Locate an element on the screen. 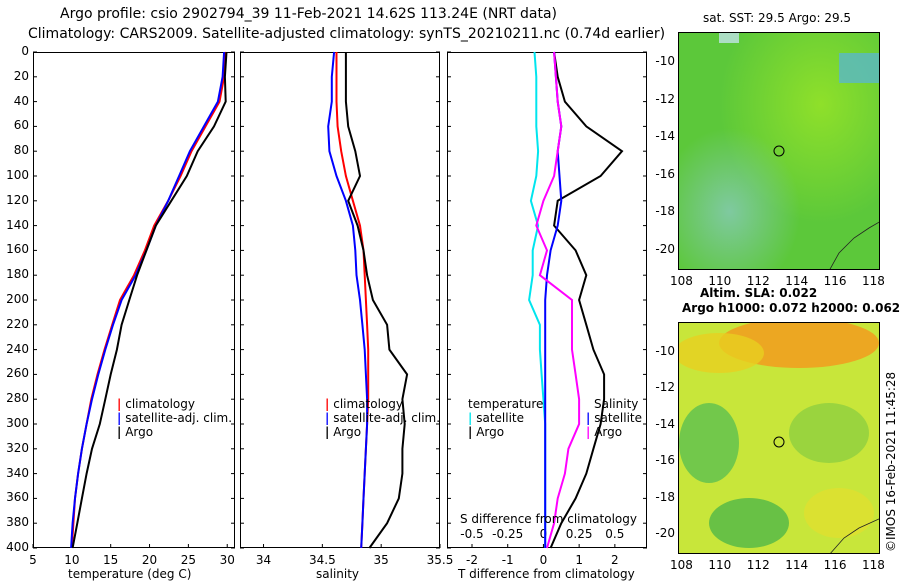  credit-label: ©IMOS 16-Feb-2021 11:45:28 is located at coordinates (891, 461).